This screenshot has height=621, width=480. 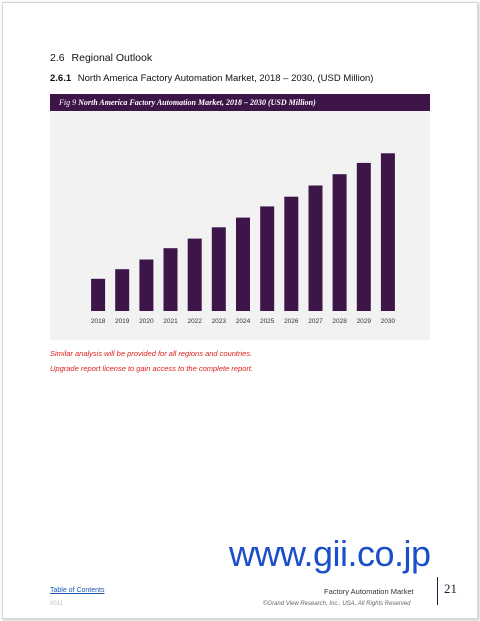 I want to click on bar-2024, so click(x=243, y=264).